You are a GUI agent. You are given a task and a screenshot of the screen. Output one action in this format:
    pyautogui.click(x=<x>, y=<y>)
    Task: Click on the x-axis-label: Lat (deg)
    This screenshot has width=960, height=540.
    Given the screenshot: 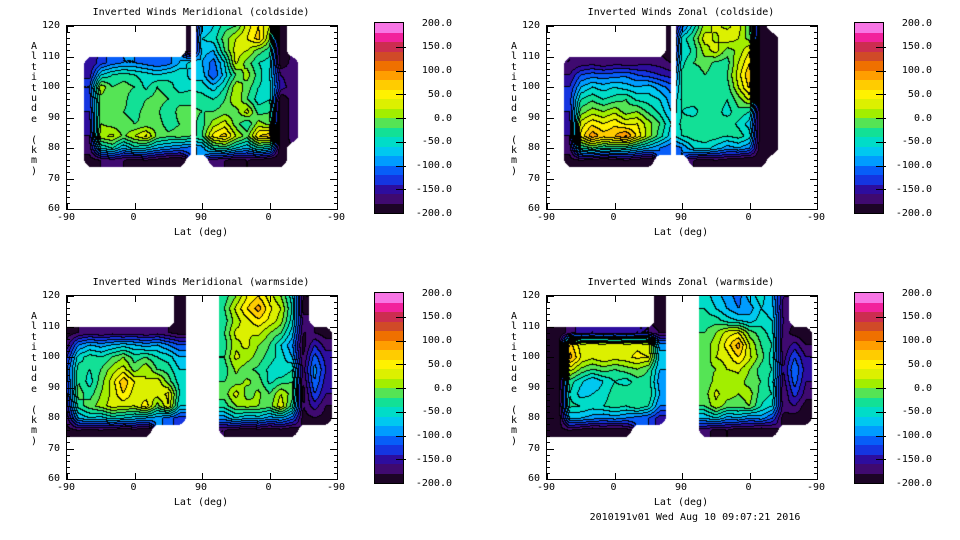 What is the action you would take?
    pyautogui.click(x=681, y=502)
    